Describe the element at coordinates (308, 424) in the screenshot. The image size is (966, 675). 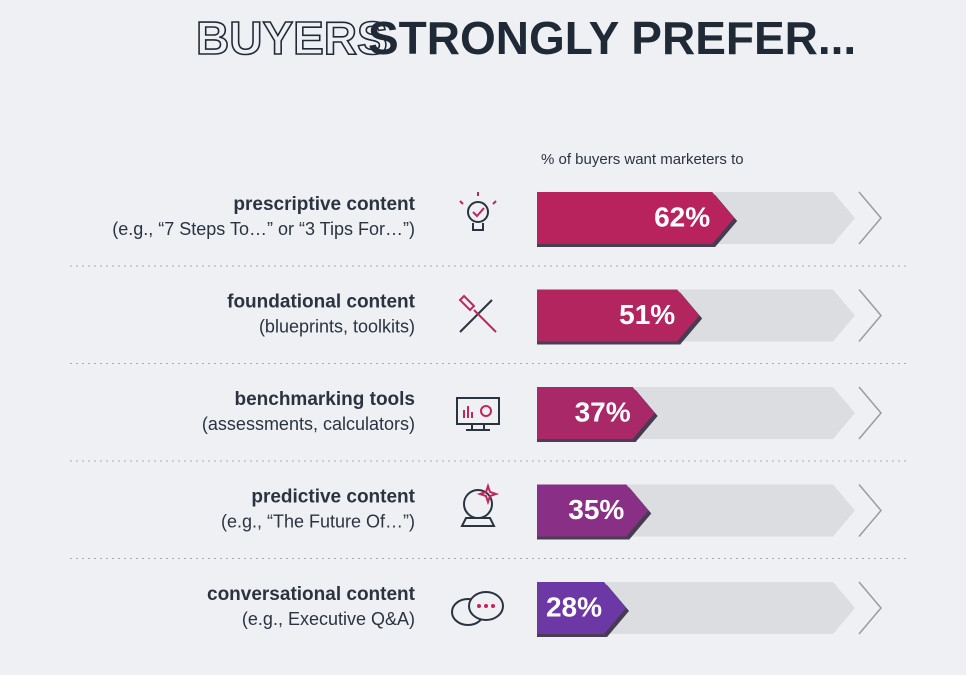
I see `category-description: (assessments, calculators)` at that location.